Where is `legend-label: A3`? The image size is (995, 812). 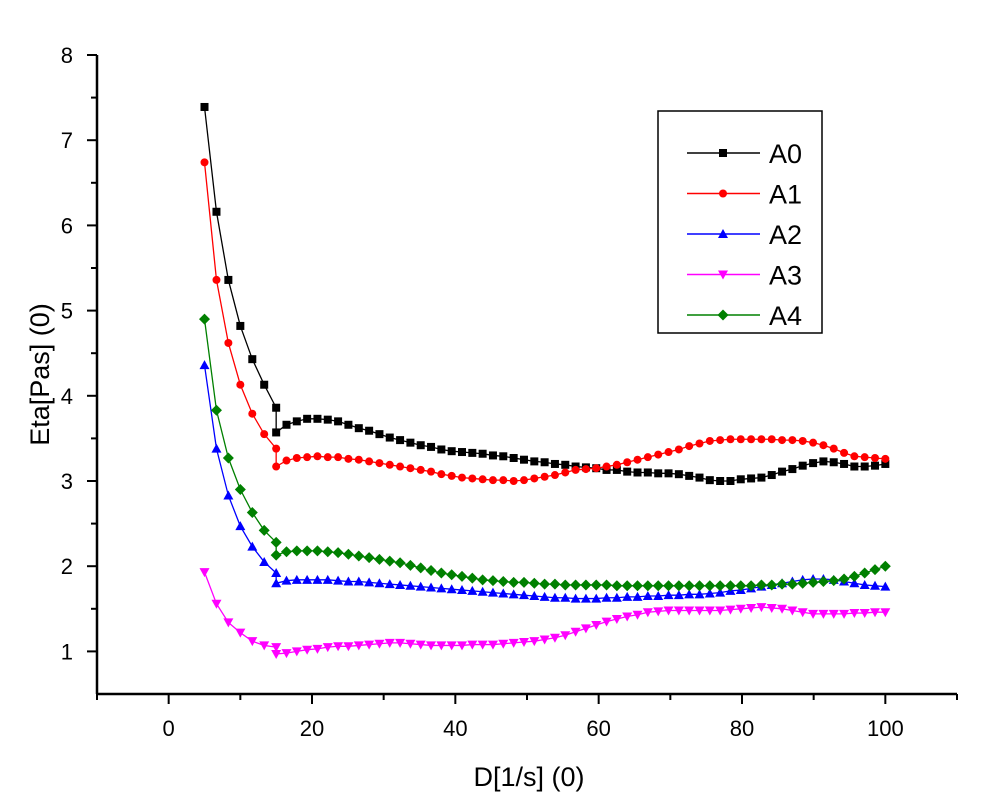 legend-label: A3 is located at coordinates (785, 276).